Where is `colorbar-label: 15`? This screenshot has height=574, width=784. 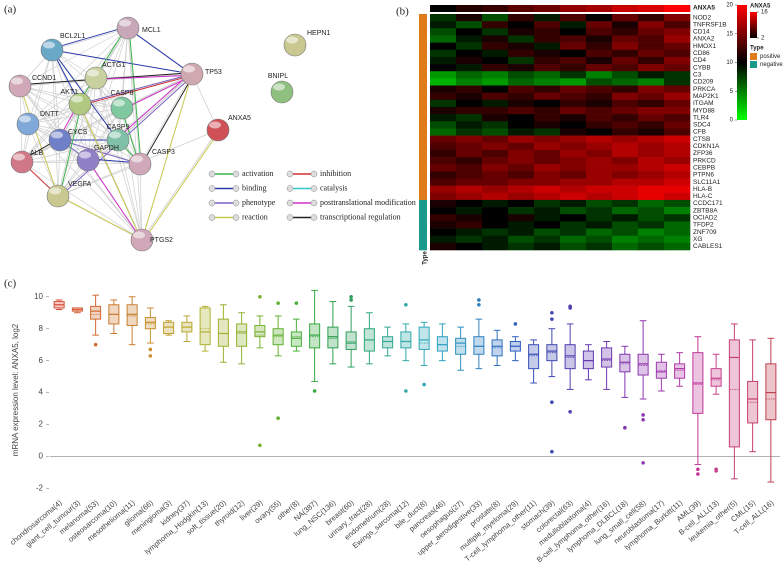
colorbar-label: 15 is located at coordinates (729, 34).